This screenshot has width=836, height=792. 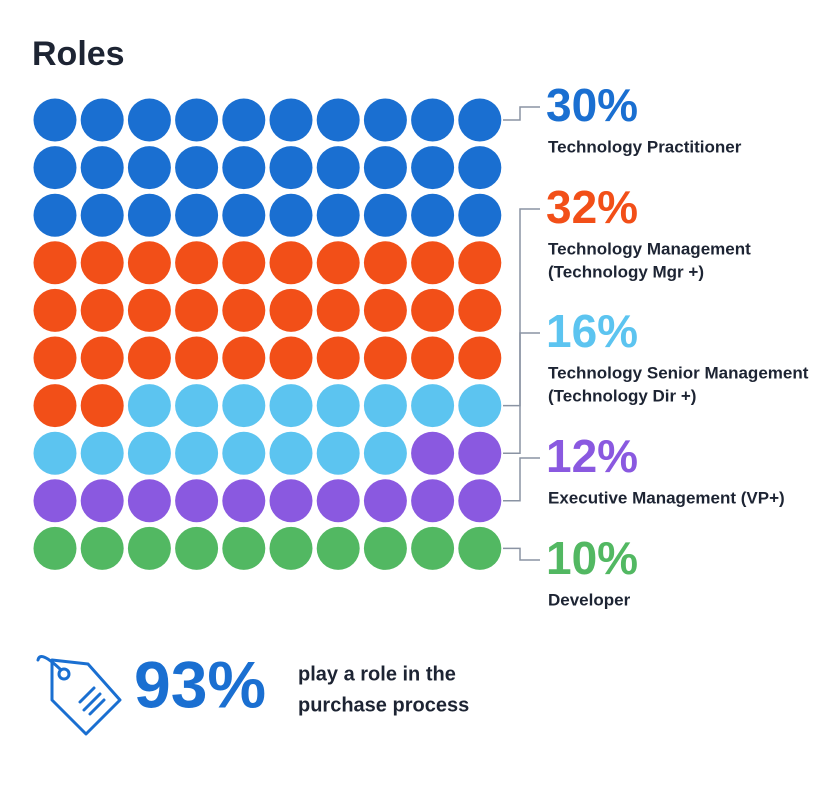 I want to click on chart-title: Roles, so click(x=78, y=54).